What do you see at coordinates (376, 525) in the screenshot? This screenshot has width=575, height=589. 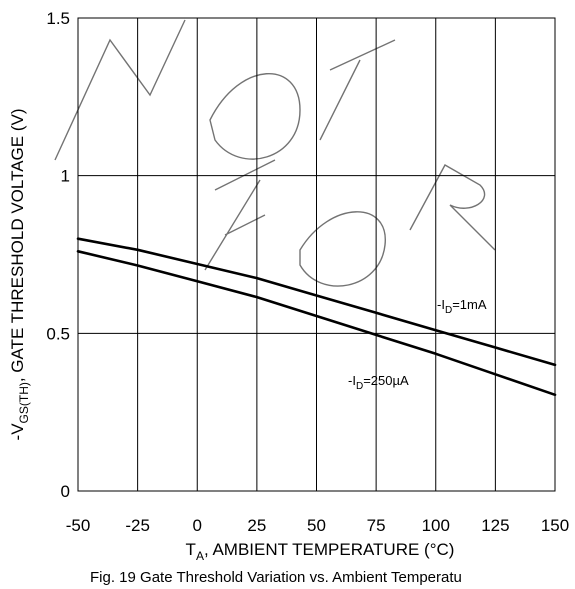 I see `x-tick-label: 75` at bounding box center [376, 525].